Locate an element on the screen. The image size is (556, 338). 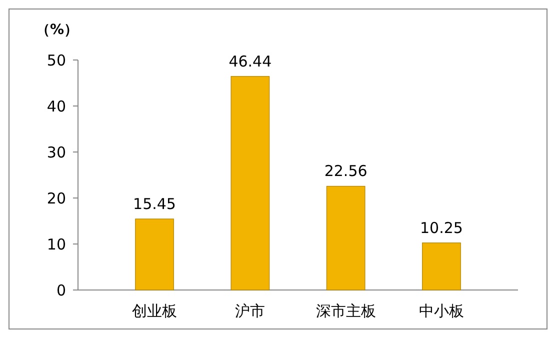
data-label: 15.45 is located at coordinates (154, 203).